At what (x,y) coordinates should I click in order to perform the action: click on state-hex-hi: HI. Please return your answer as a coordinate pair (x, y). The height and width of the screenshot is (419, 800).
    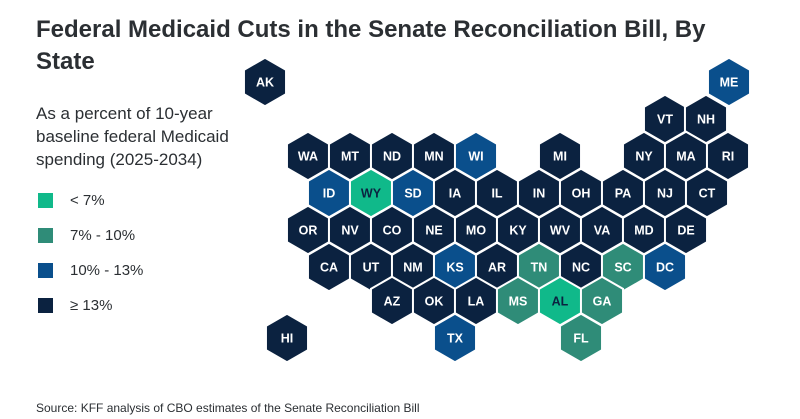
    Looking at the image, I should click on (287, 338).